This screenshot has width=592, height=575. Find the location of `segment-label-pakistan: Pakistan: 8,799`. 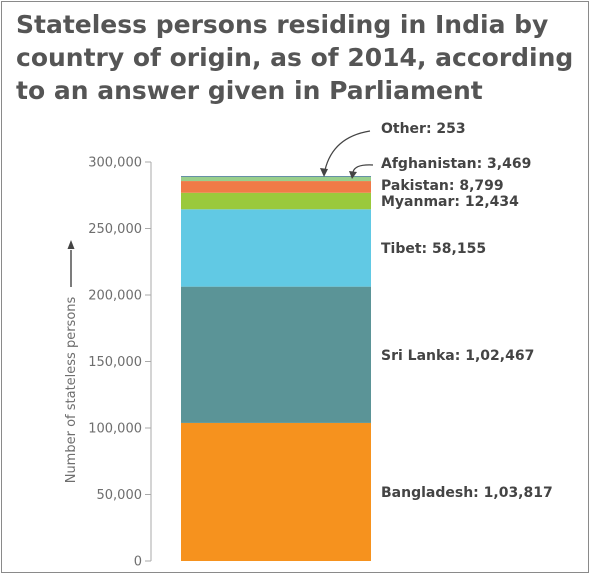

segment-label-pakistan: Pakistan: 8,799 is located at coordinates (442, 186).